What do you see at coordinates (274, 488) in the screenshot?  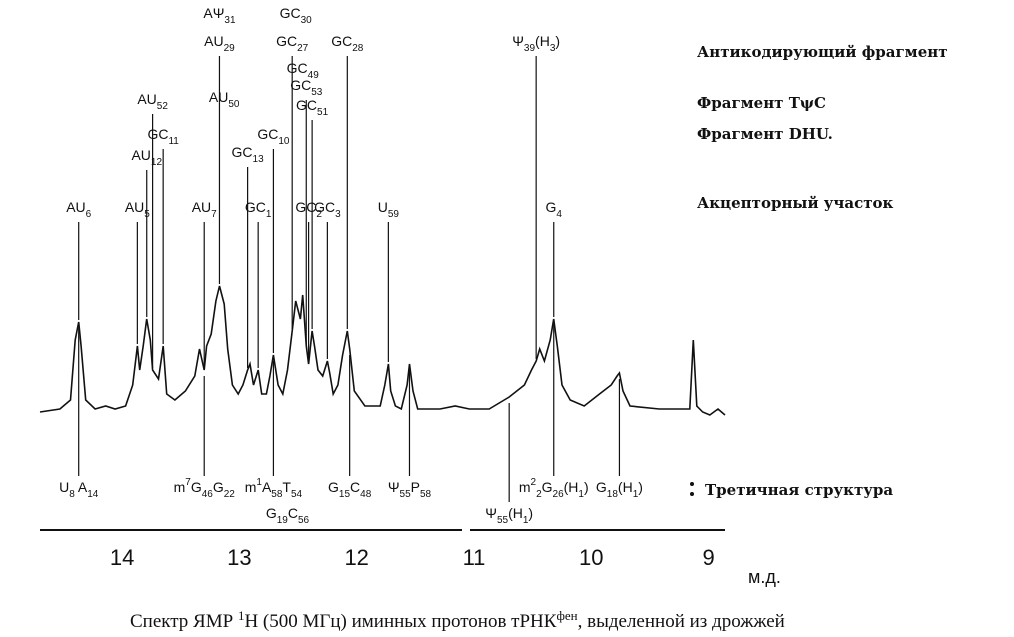 I see `label: m1A58T54` at bounding box center [274, 488].